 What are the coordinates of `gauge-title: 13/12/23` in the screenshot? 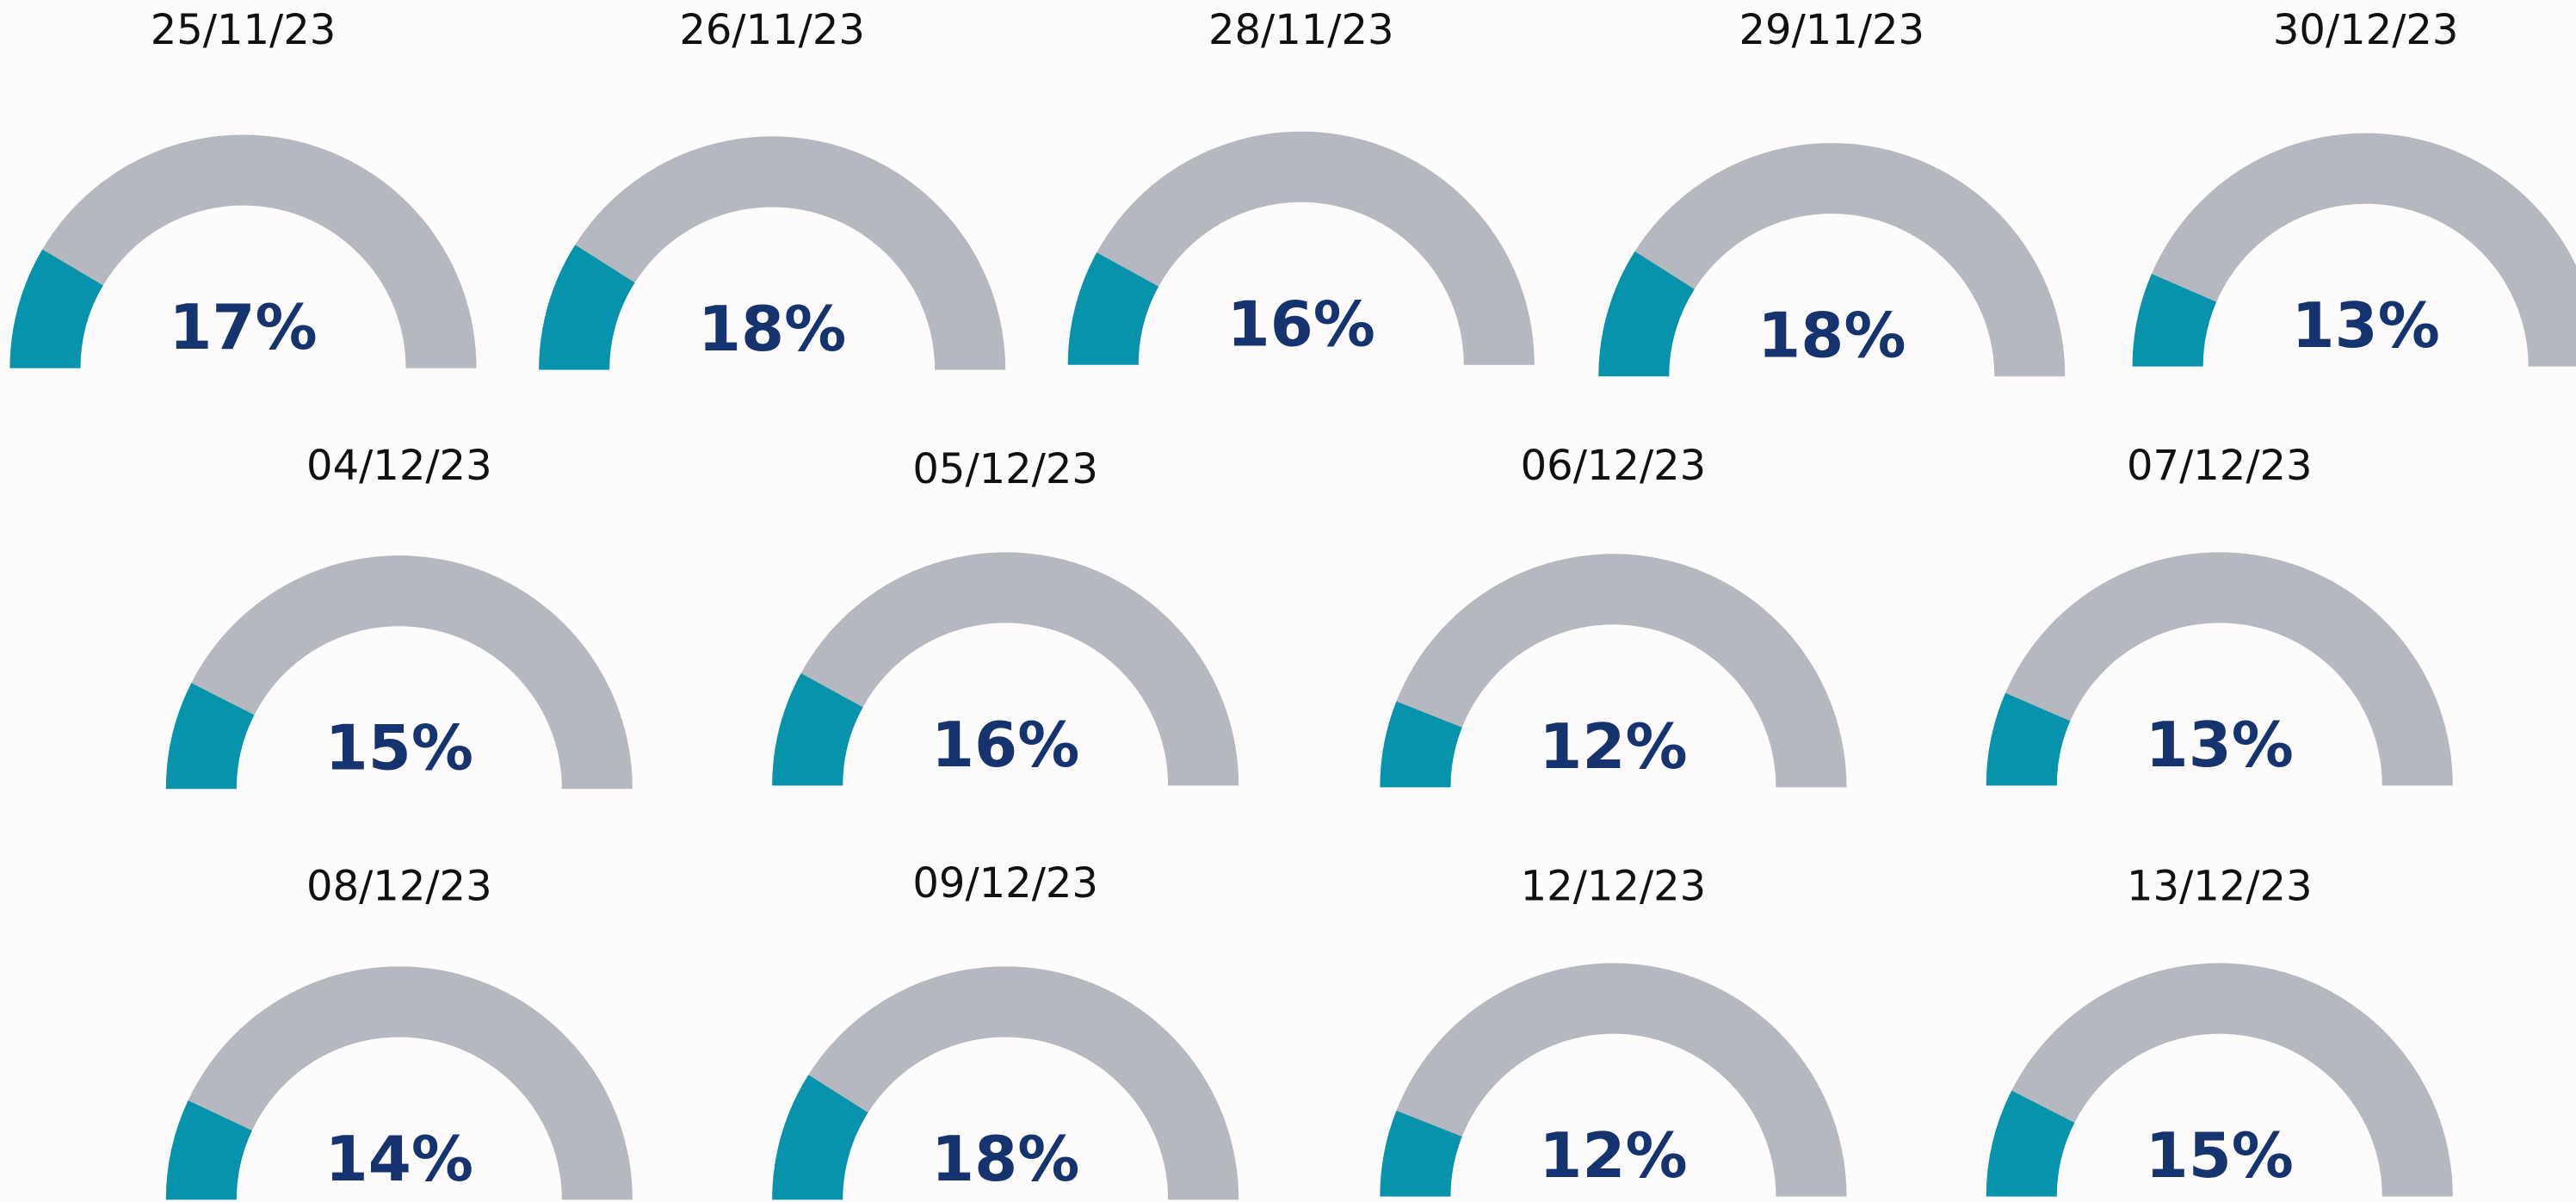 It's located at (2220, 887).